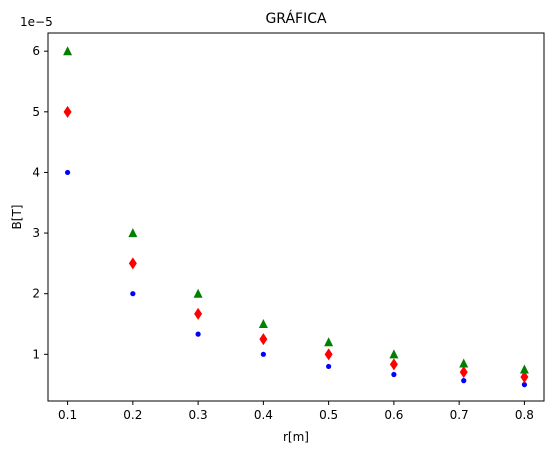 Image resolution: width=554 pixels, height=455 pixels. What do you see at coordinates (67, 415) in the screenshot?
I see `x-tick-label: 0.1` at bounding box center [67, 415].